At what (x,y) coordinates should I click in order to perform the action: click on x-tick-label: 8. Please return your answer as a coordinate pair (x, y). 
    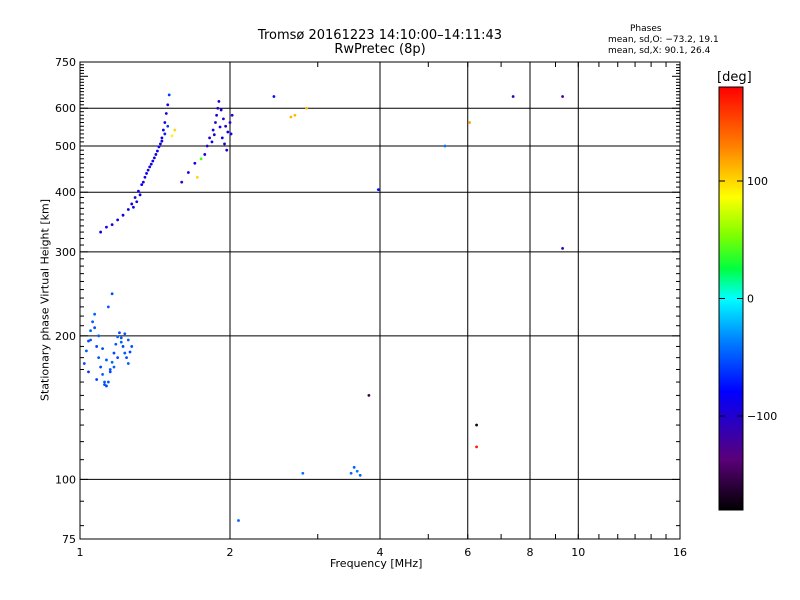
    Looking at the image, I should click on (530, 552).